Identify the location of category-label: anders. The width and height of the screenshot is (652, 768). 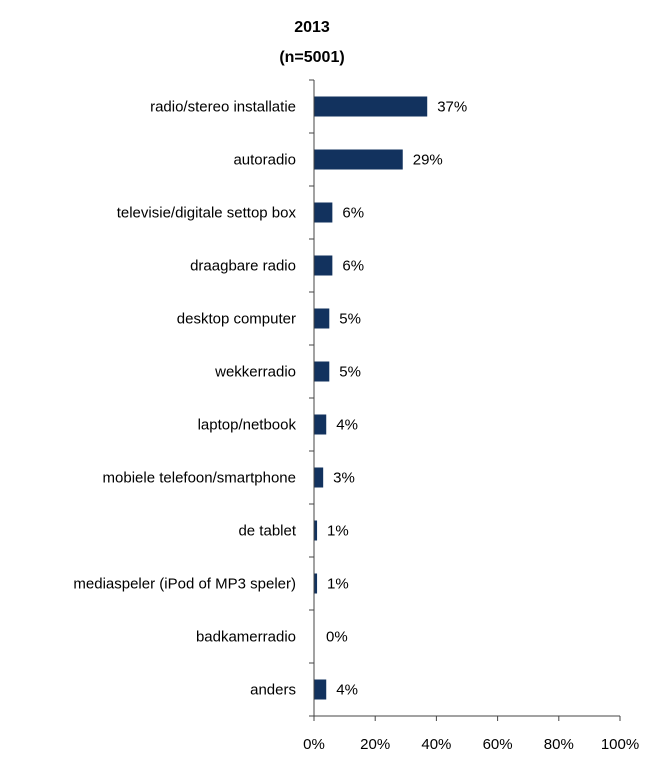
(273, 690).